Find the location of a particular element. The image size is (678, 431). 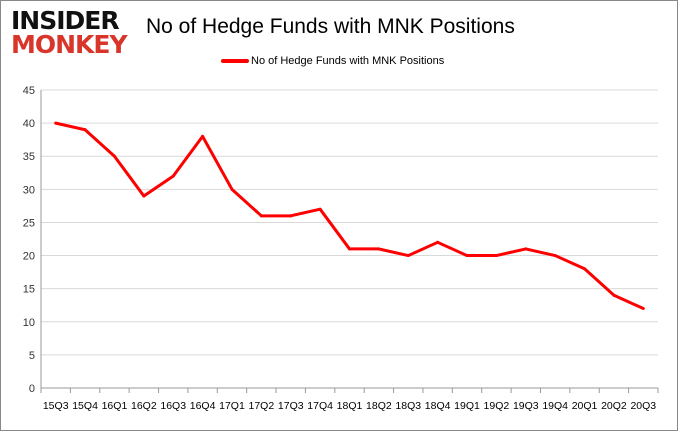

y-tick-label: 0 is located at coordinates (32, 389).